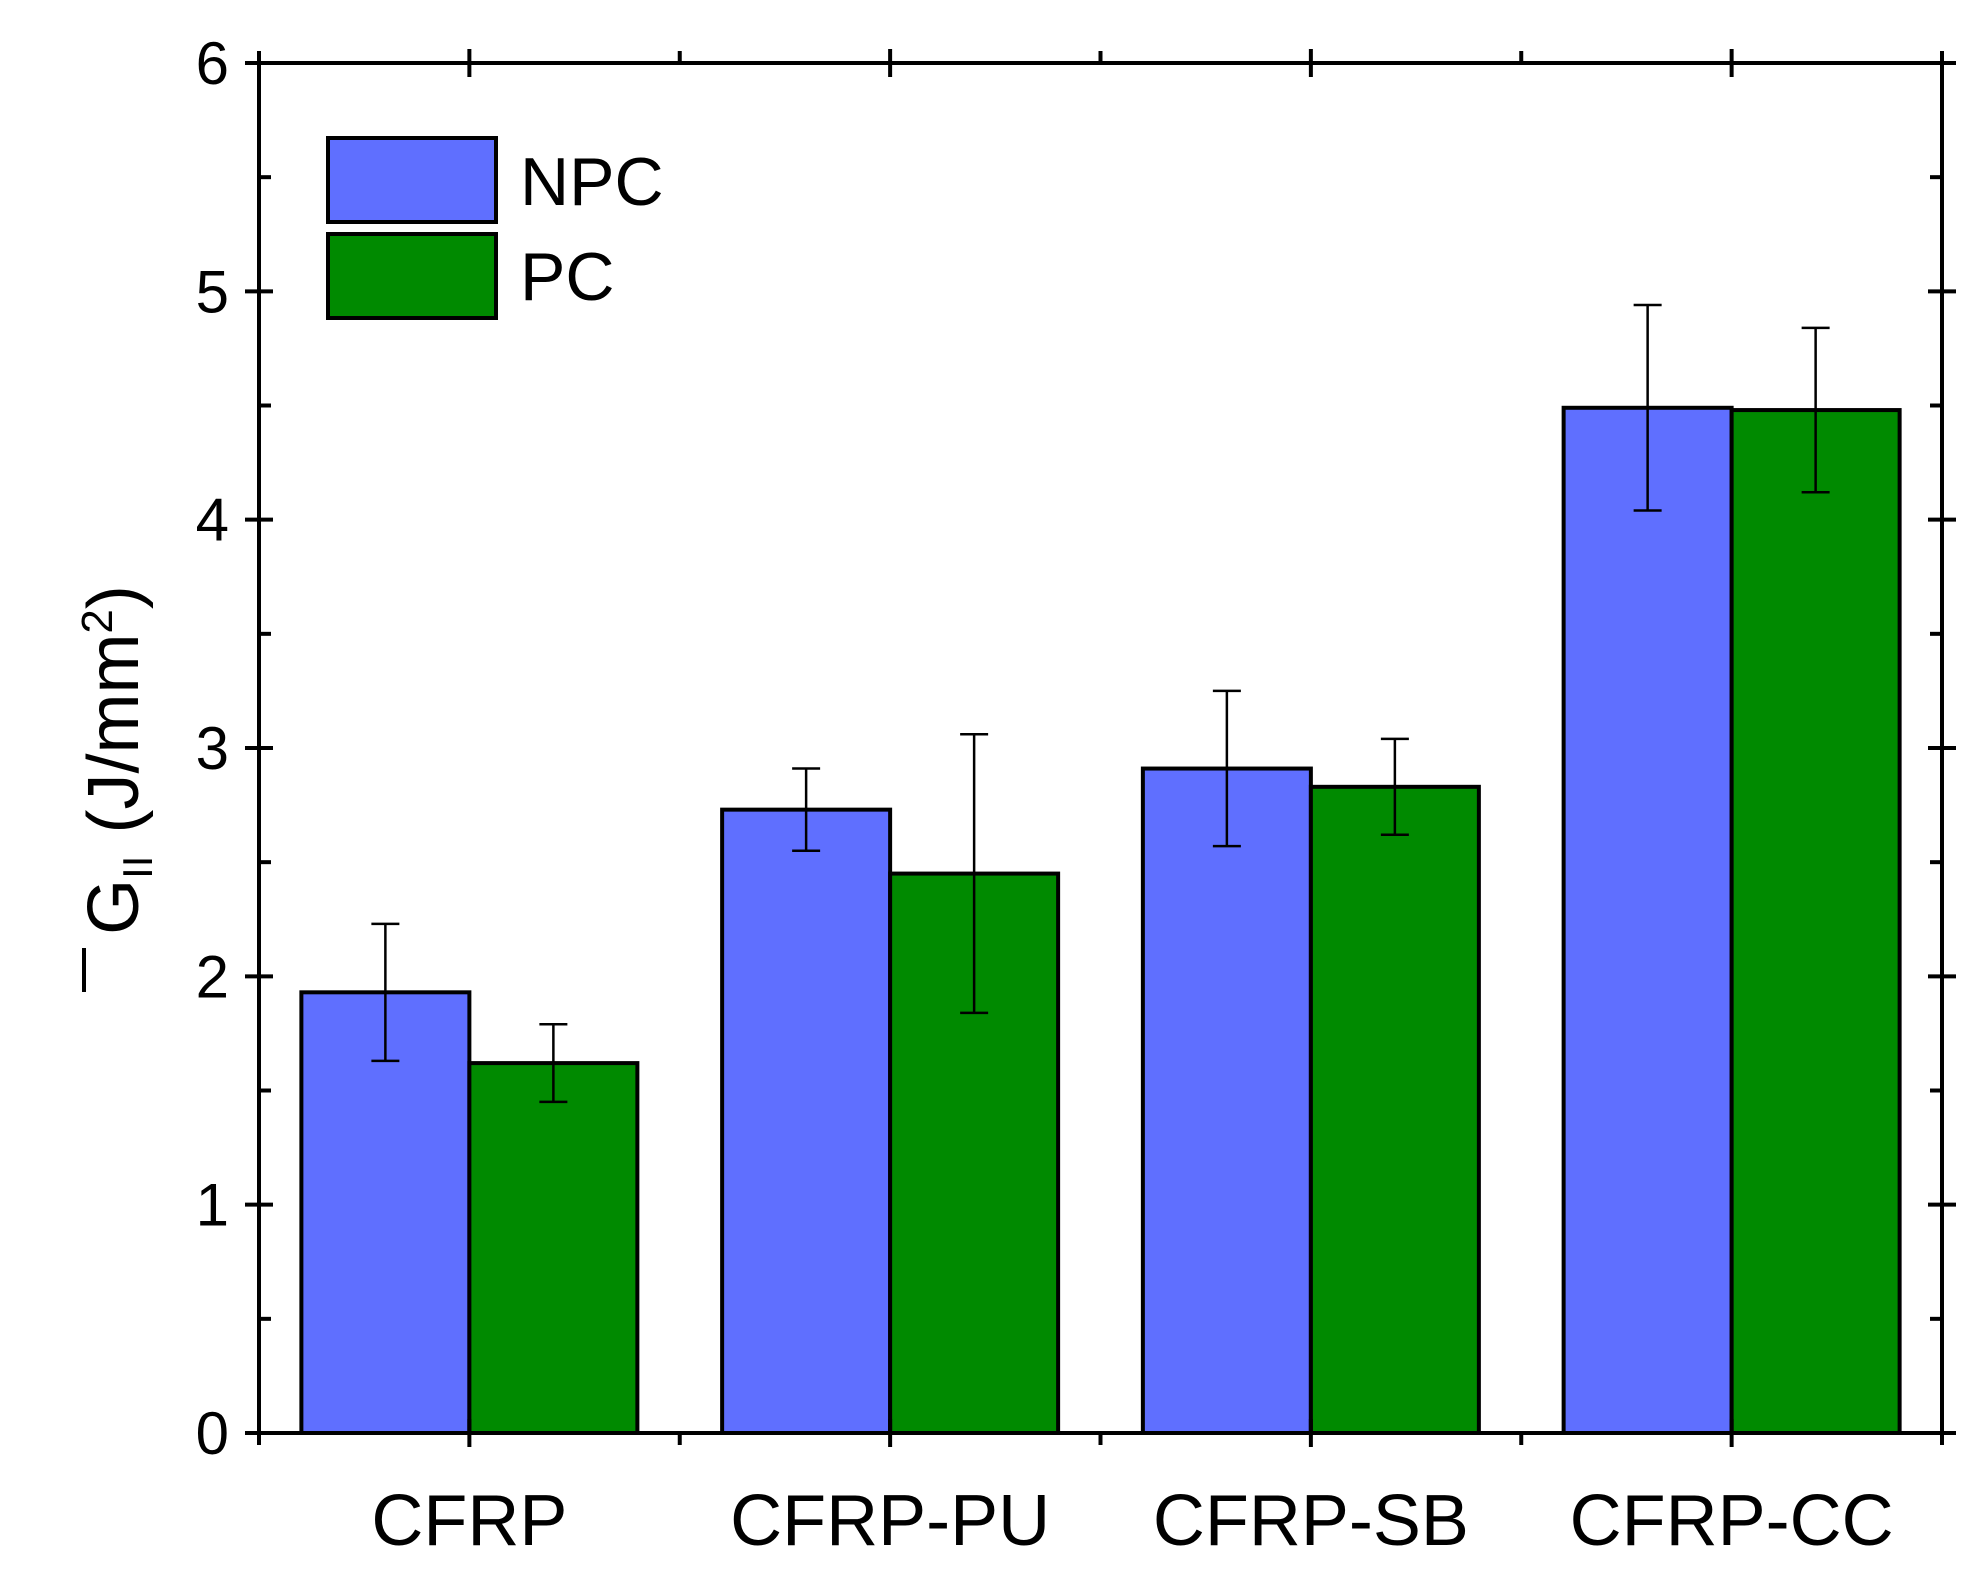  What do you see at coordinates (1647, 407) in the screenshot?
I see `error-bar-npc-cfrp-cc` at bounding box center [1647, 407].